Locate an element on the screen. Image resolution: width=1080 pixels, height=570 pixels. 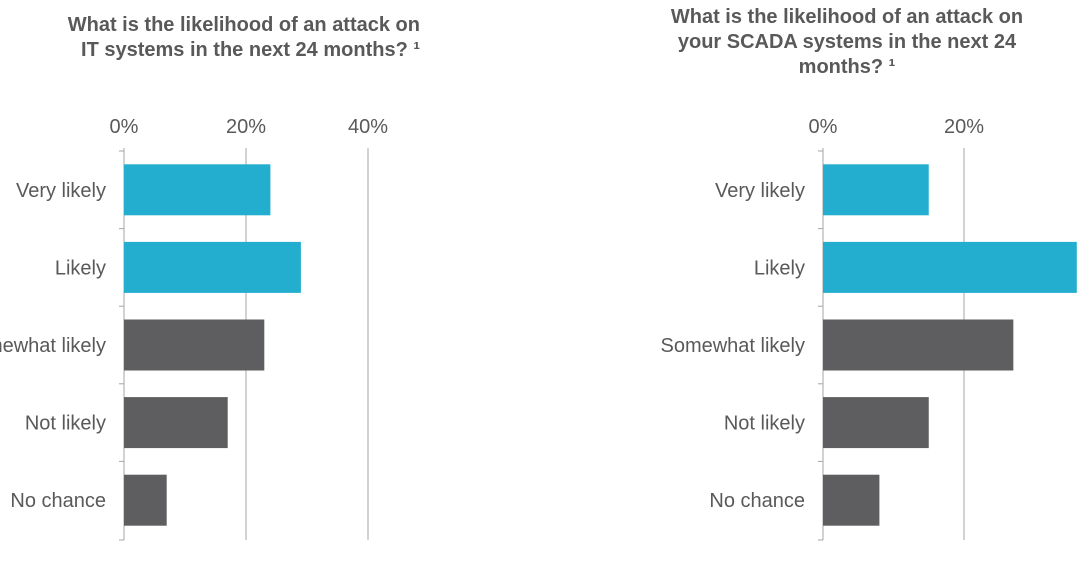
x-tick-label-scada-1: 20% is located at coordinates (964, 127).